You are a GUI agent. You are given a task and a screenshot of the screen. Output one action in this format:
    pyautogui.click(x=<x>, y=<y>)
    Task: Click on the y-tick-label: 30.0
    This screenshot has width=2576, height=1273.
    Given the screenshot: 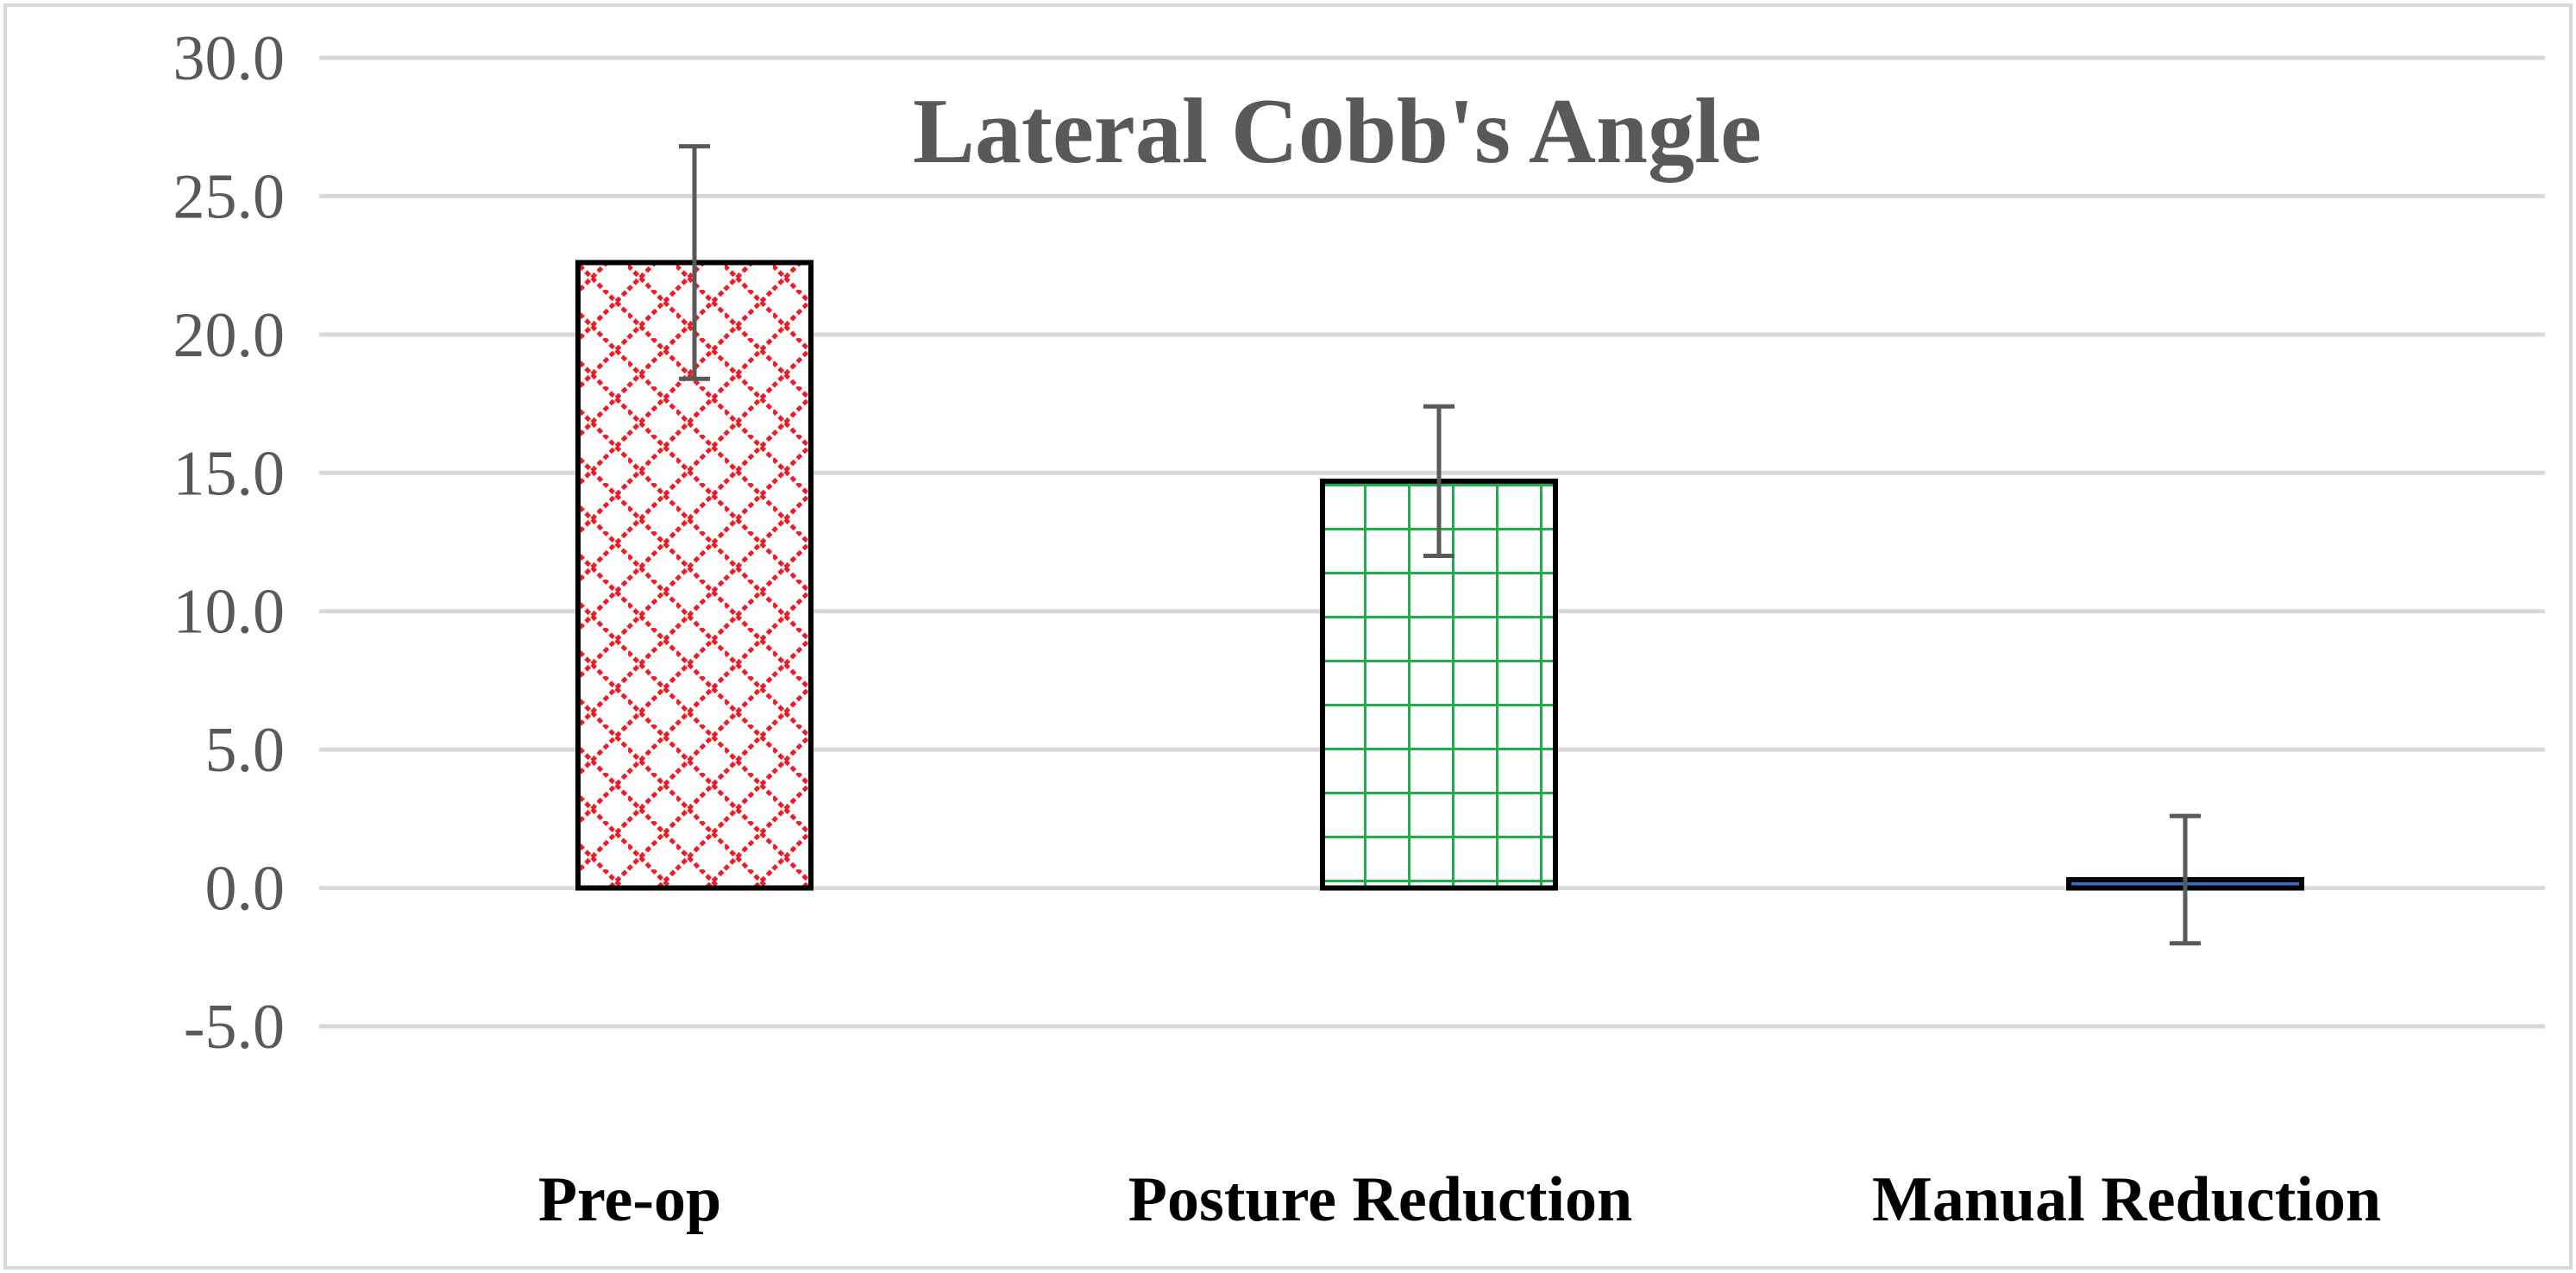 What is the action you would take?
    pyautogui.click(x=229, y=58)
    